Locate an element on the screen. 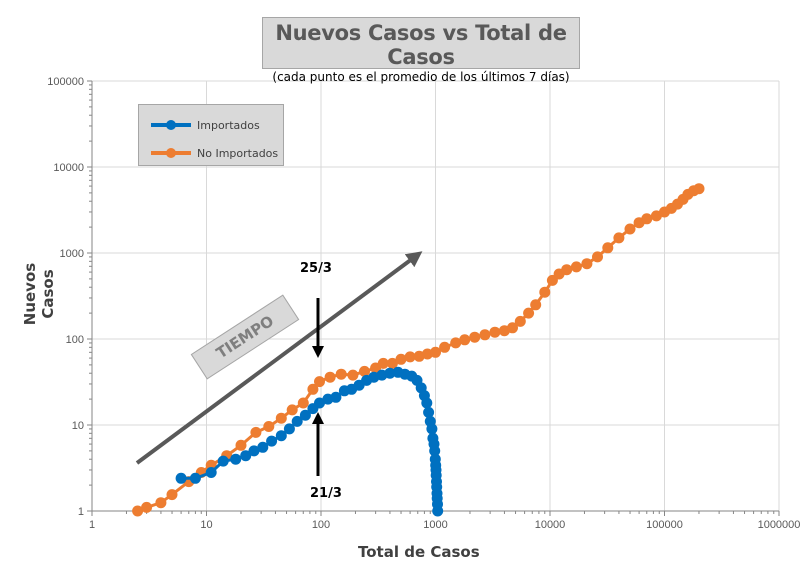 This screenshot has width=811, height=584. x-tick-label: 1 is located at coordinates (92, 525).